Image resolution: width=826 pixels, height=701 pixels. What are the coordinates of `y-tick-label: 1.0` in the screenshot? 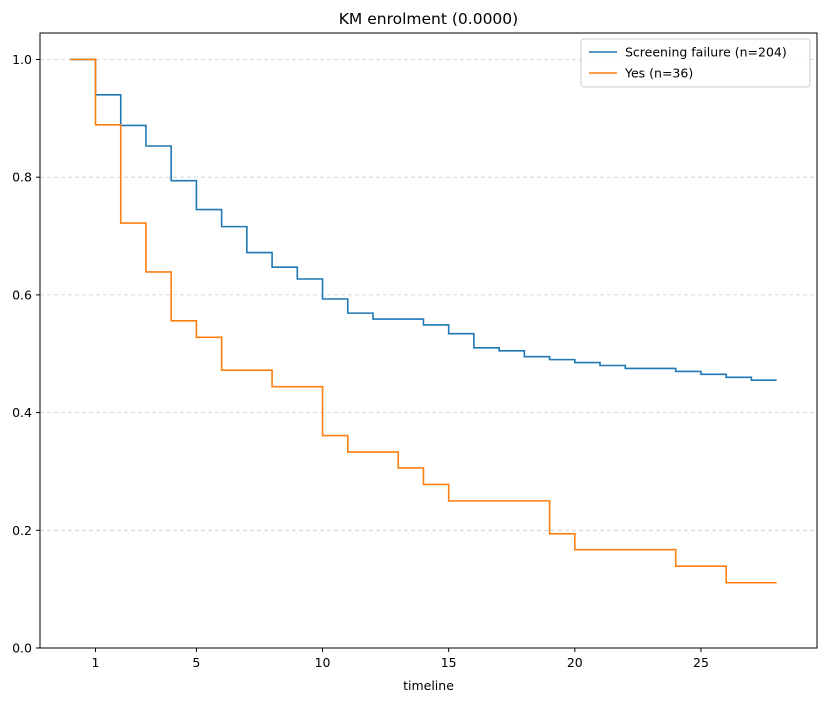 It's located at (22, 59).